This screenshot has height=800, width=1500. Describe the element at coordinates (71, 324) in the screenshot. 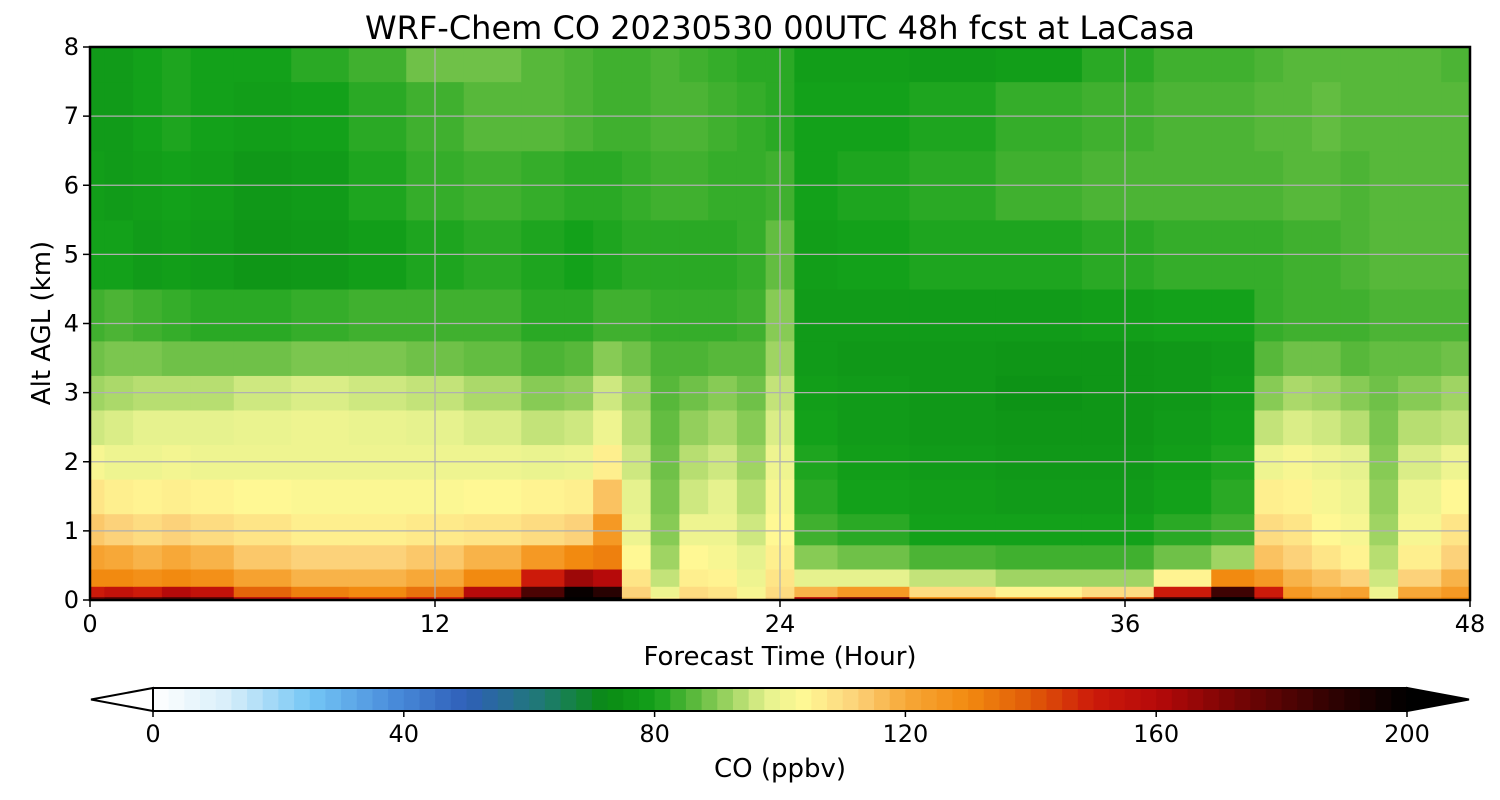

I see `y-tick-label: 4` at that location.